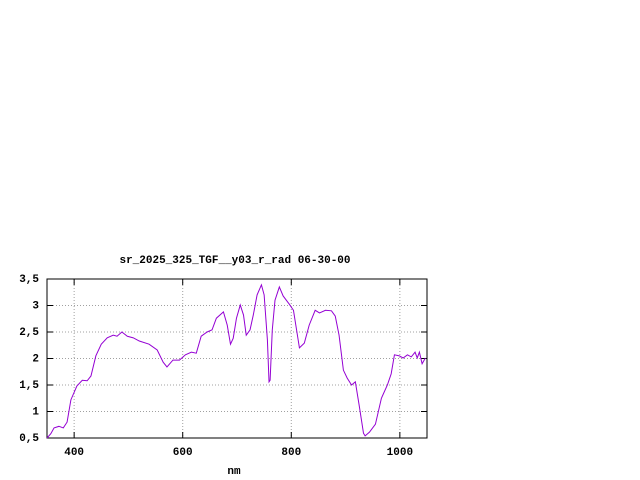 Image resolution: width=640 pixels, height=480 pixels. I want to click on y-tick-label: 1,5, so click(29, 386).